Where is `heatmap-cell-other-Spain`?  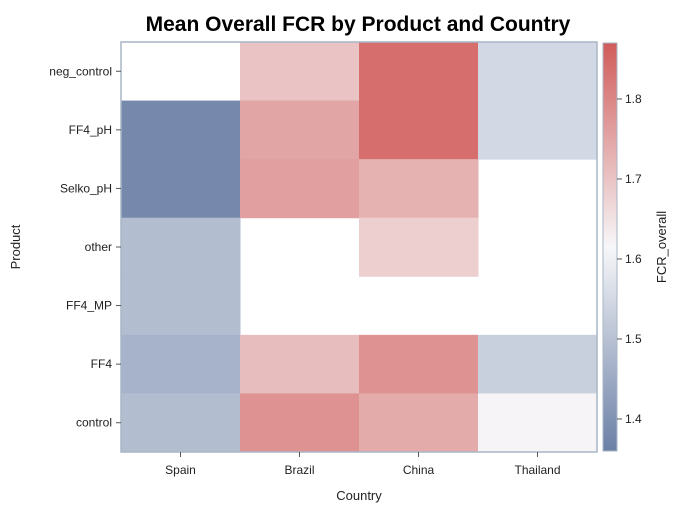
heatmap-cell-other-Spain is located at coordinates (181, 247).